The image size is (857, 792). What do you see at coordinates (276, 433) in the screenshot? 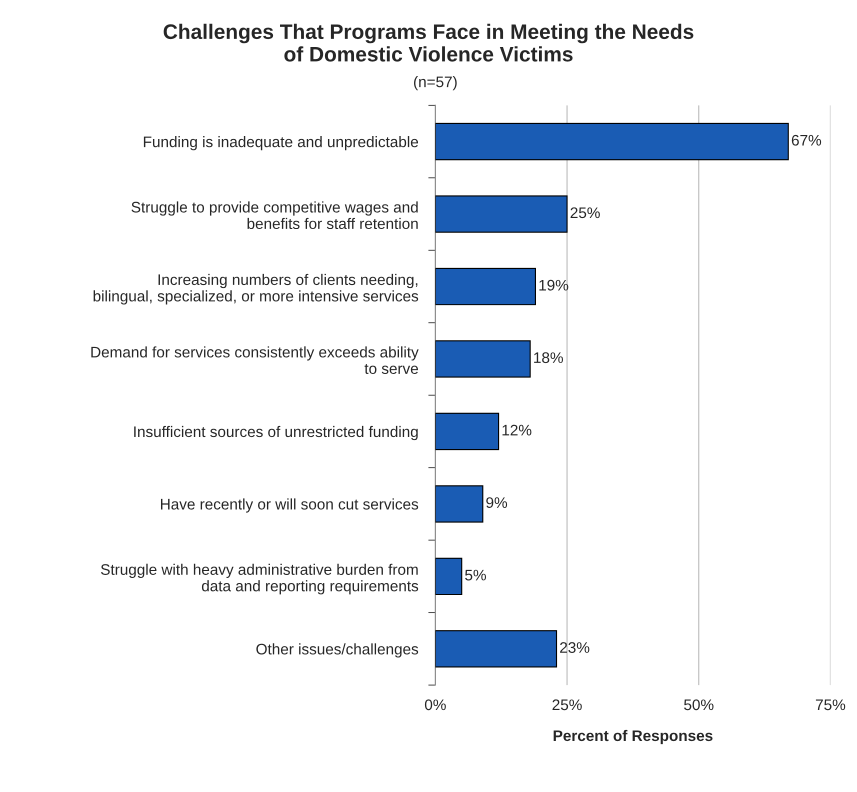
I see `y-tick-label: Insufficient sources of unrestricted funding` at bounding box center [276, 433].